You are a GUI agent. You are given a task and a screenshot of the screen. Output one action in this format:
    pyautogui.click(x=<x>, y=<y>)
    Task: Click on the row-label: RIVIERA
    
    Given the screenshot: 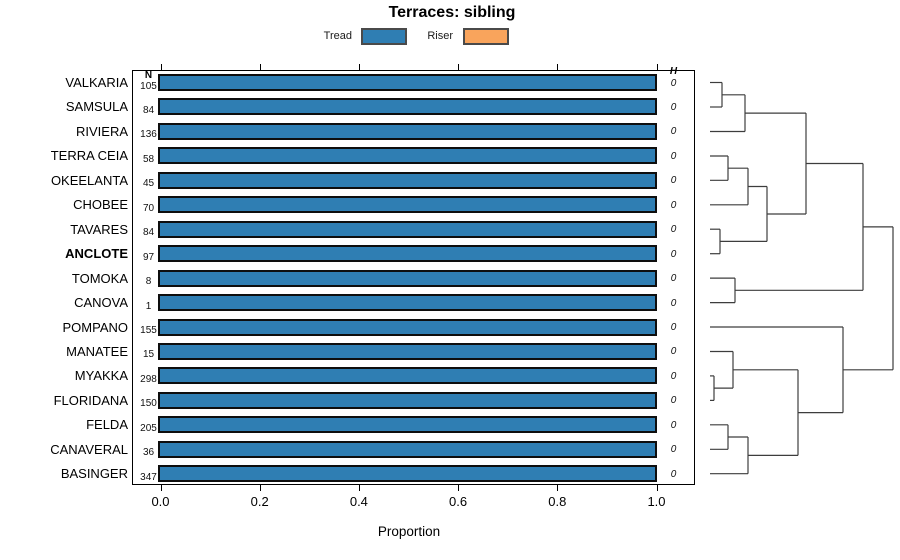 What is the action you would take?
    pyautogui.click(x=101, y=131)
    